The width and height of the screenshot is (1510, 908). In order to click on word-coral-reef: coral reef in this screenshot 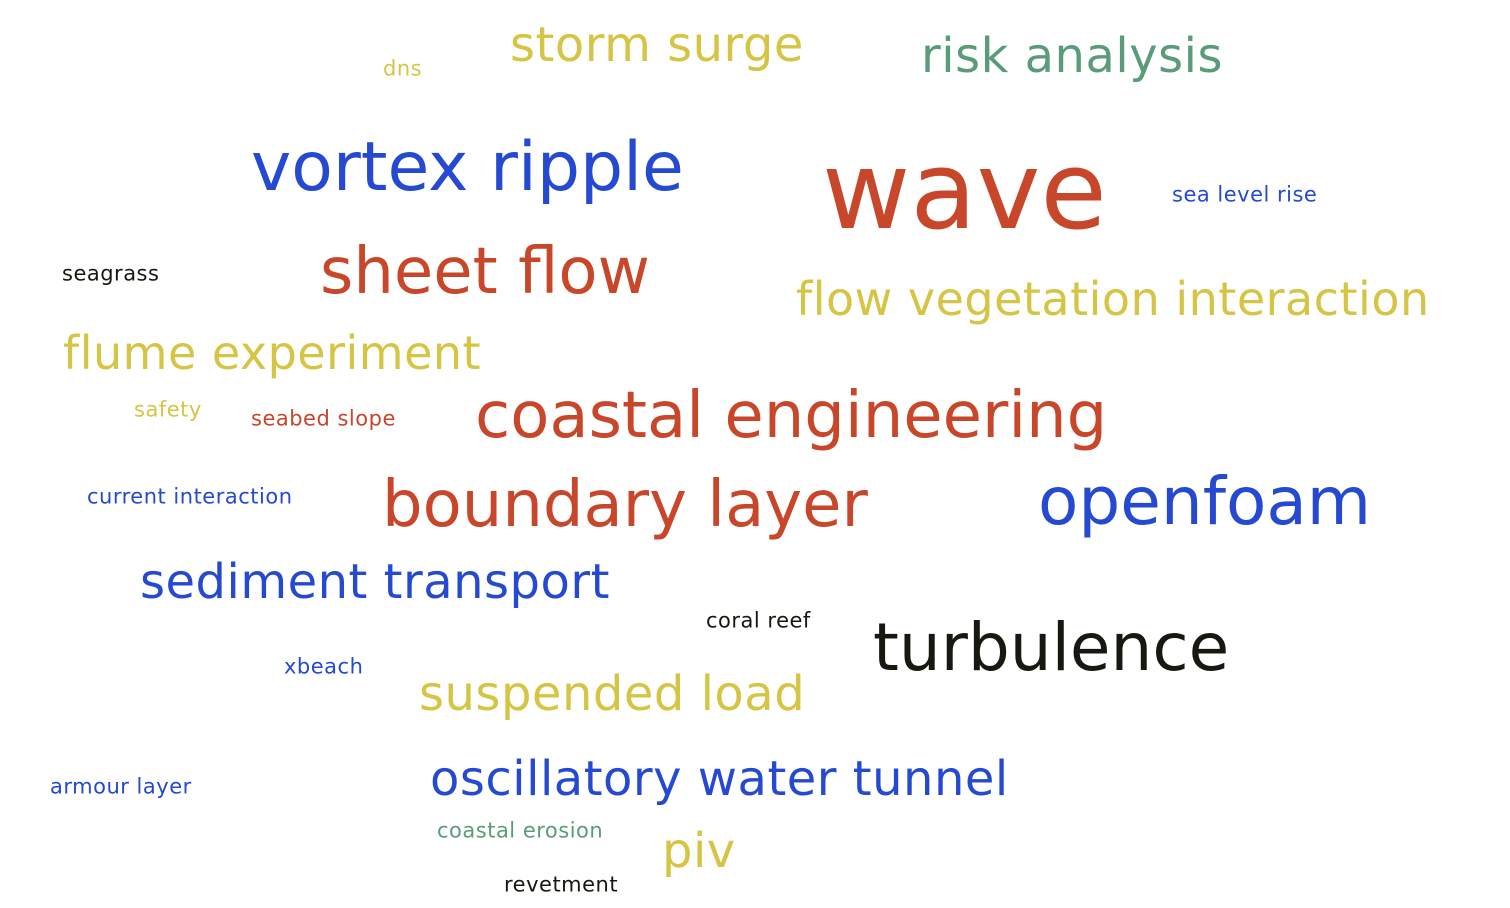, I will do `click(758, 620)`.